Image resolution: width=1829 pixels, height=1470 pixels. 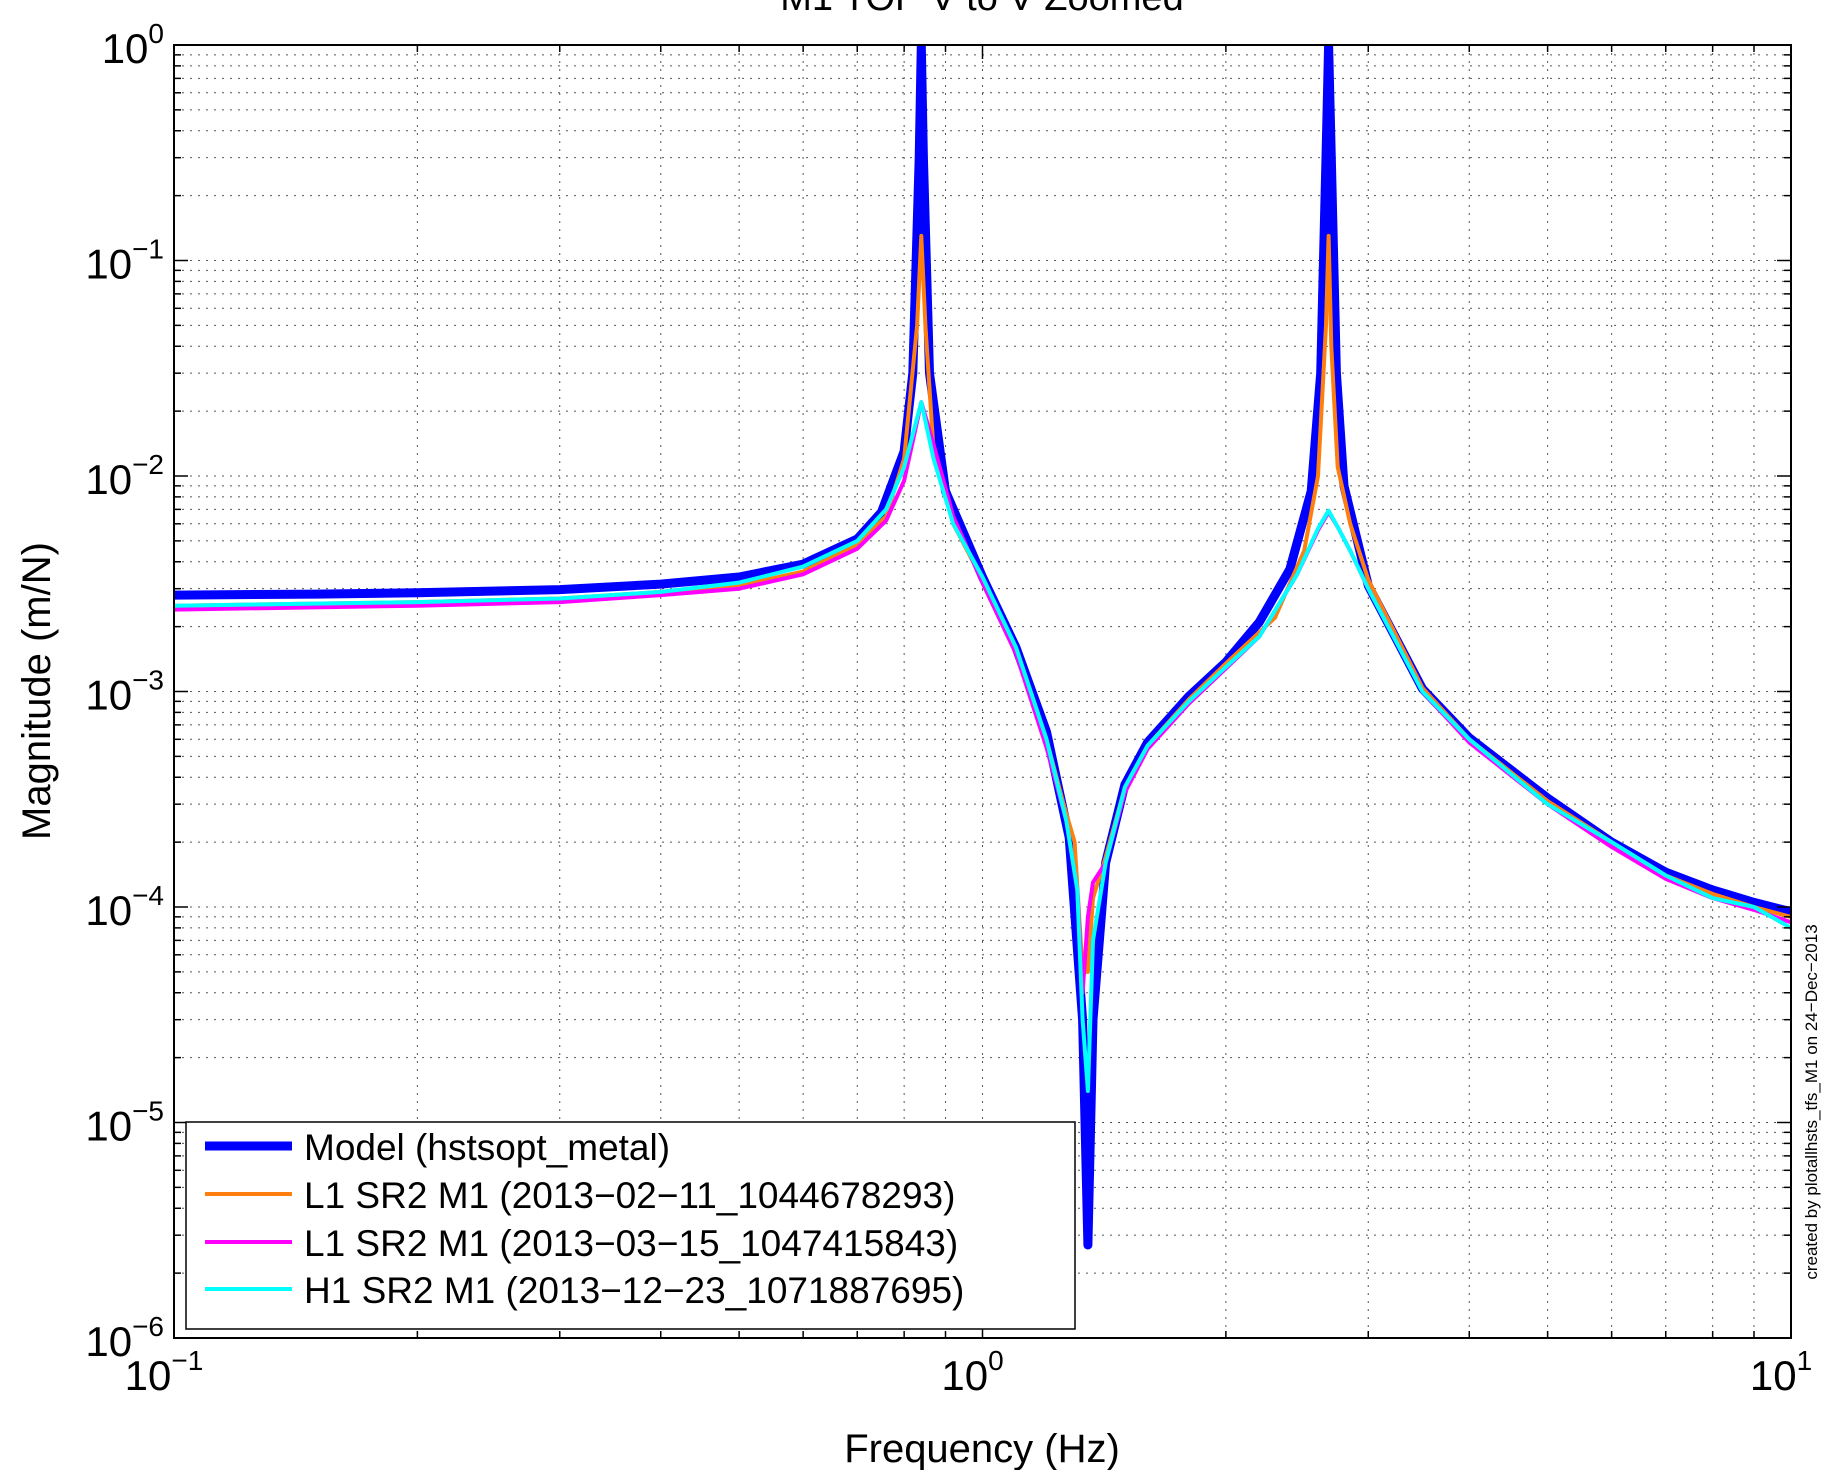 What do you see at coordinates (972, 1372) in the screenshot?
I see `x-tick-label: 10⁰` at bounding box center [972, 1372].